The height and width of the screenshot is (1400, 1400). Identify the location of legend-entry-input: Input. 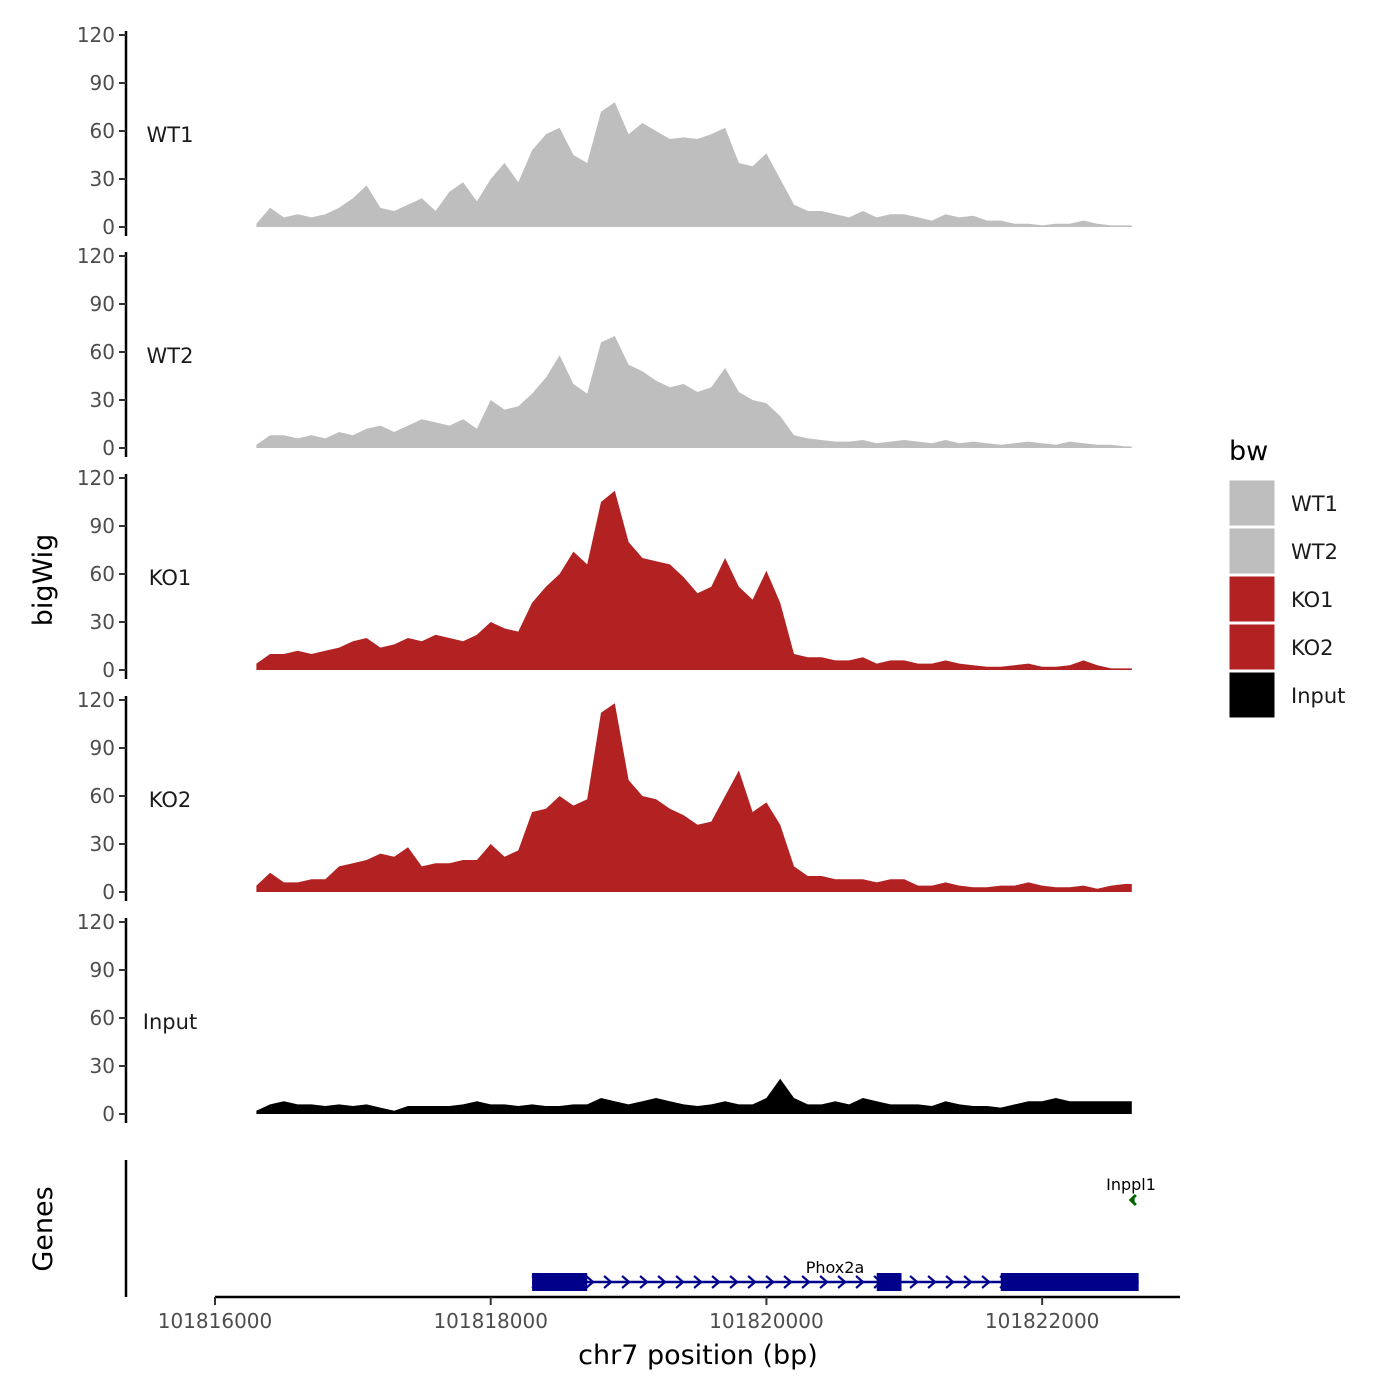
(1286, 695).